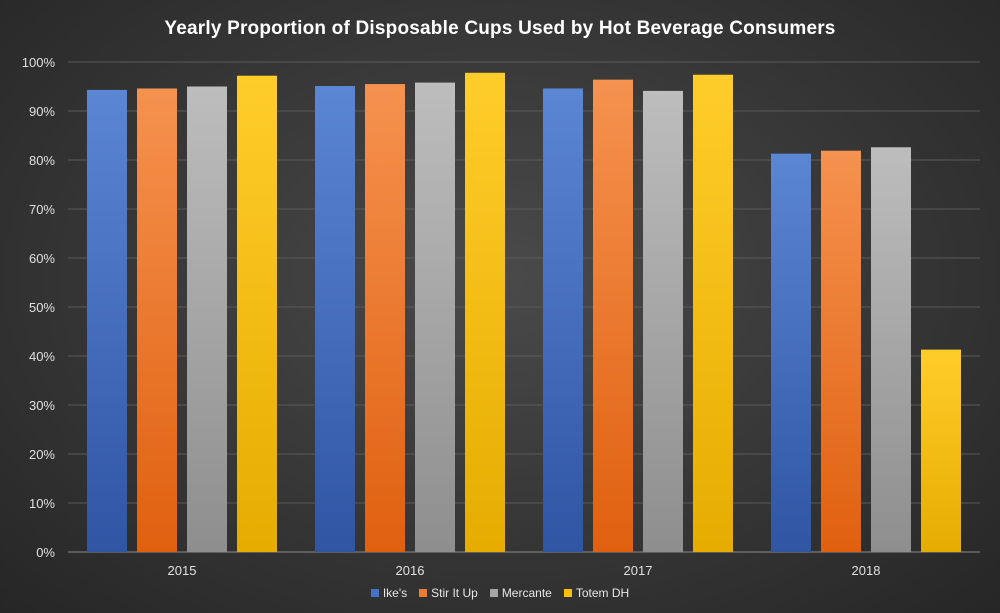  Describe the element at coordinates (42, 258) in the screenshot. I see `y-tick-label: 60%` at that location.